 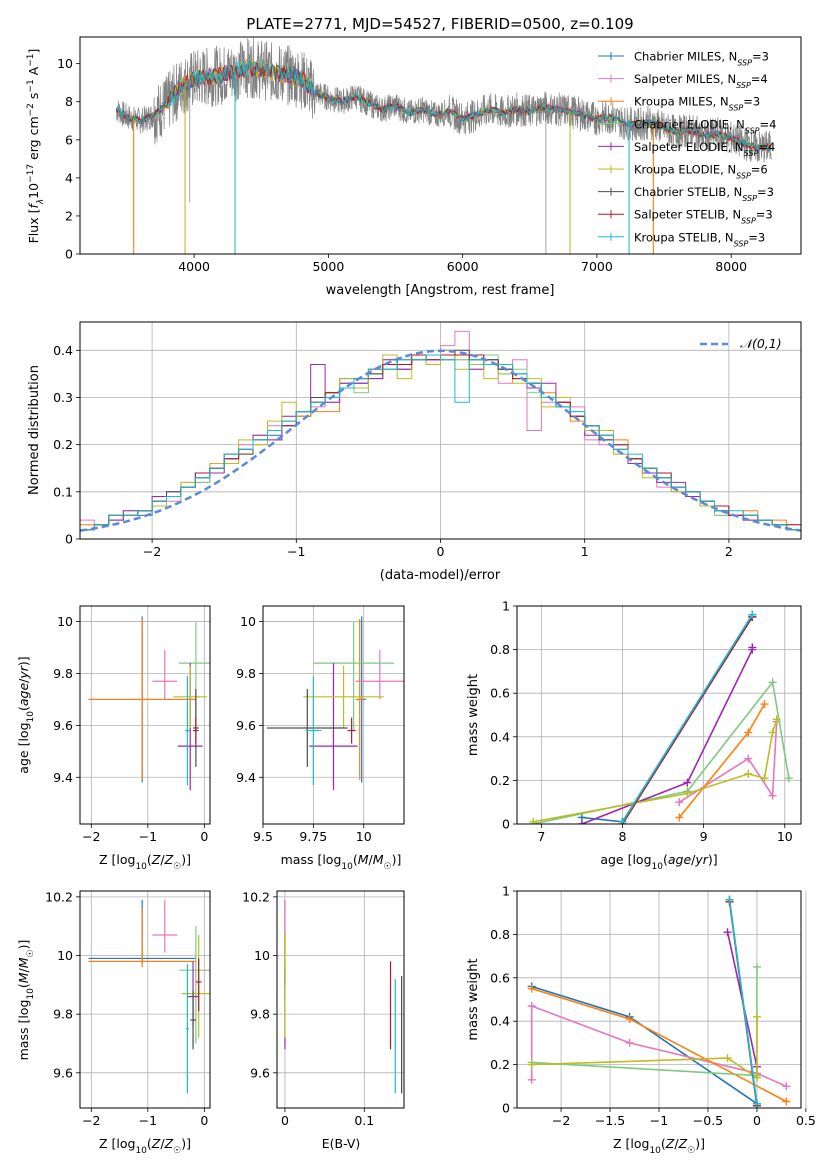 I want to click on weight_vs_age-plot-area, so click(x=661, y=717).